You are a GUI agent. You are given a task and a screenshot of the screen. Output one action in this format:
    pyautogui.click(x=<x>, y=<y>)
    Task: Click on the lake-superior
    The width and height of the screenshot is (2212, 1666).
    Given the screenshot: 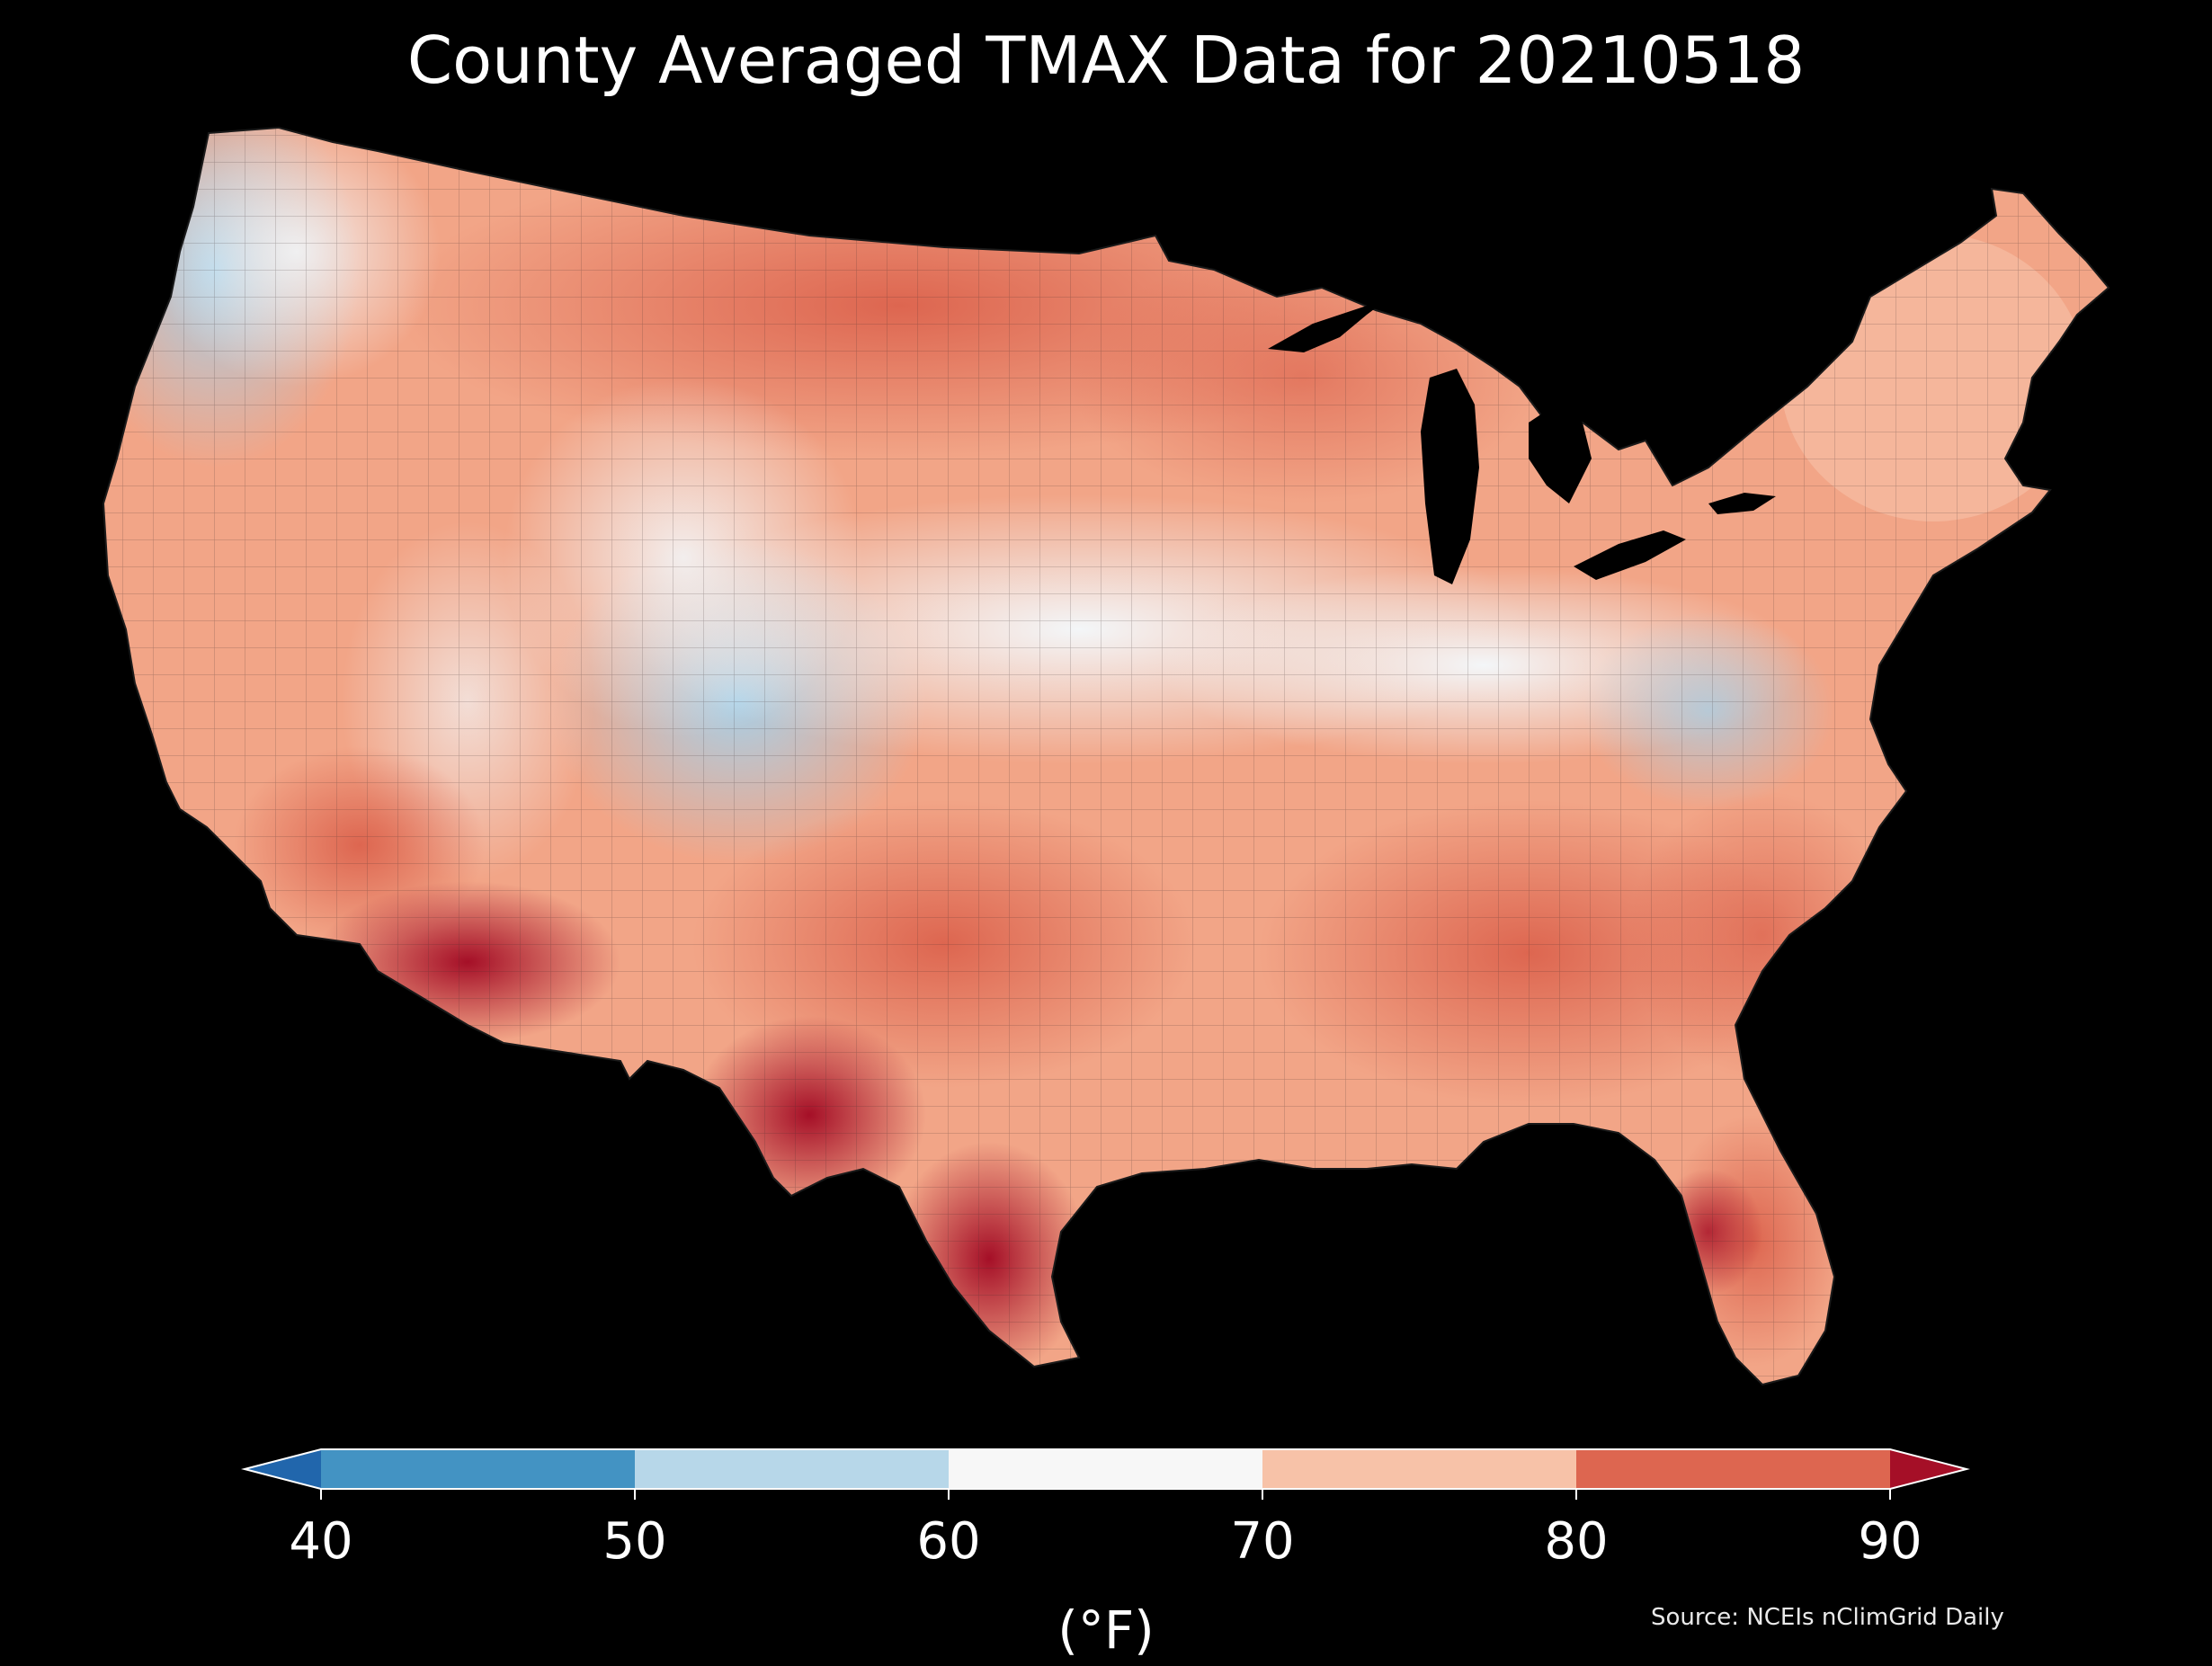 What is the action you would take?
    pyautogui.click(x=1335, y=320)
    